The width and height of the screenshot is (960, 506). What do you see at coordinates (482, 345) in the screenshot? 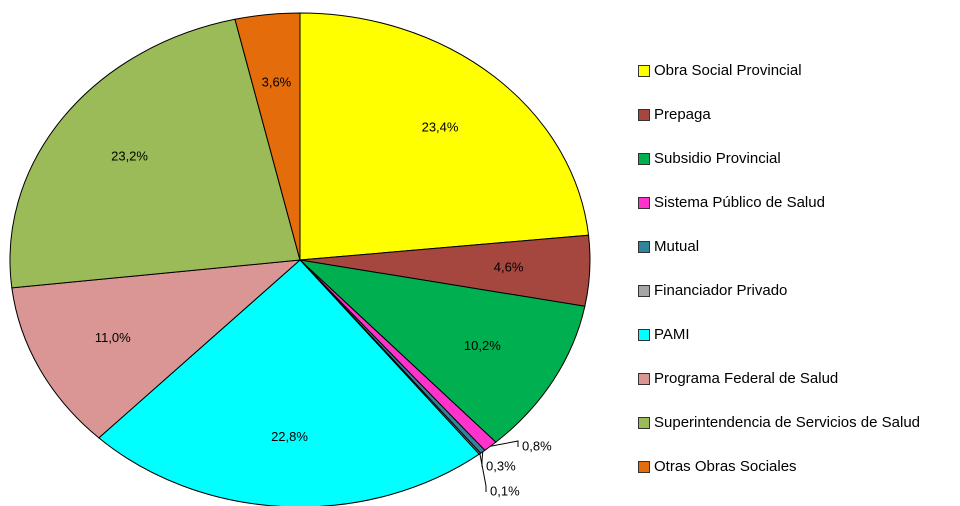
I see `data-label: 10,2%` at bounding box center [482, 345].